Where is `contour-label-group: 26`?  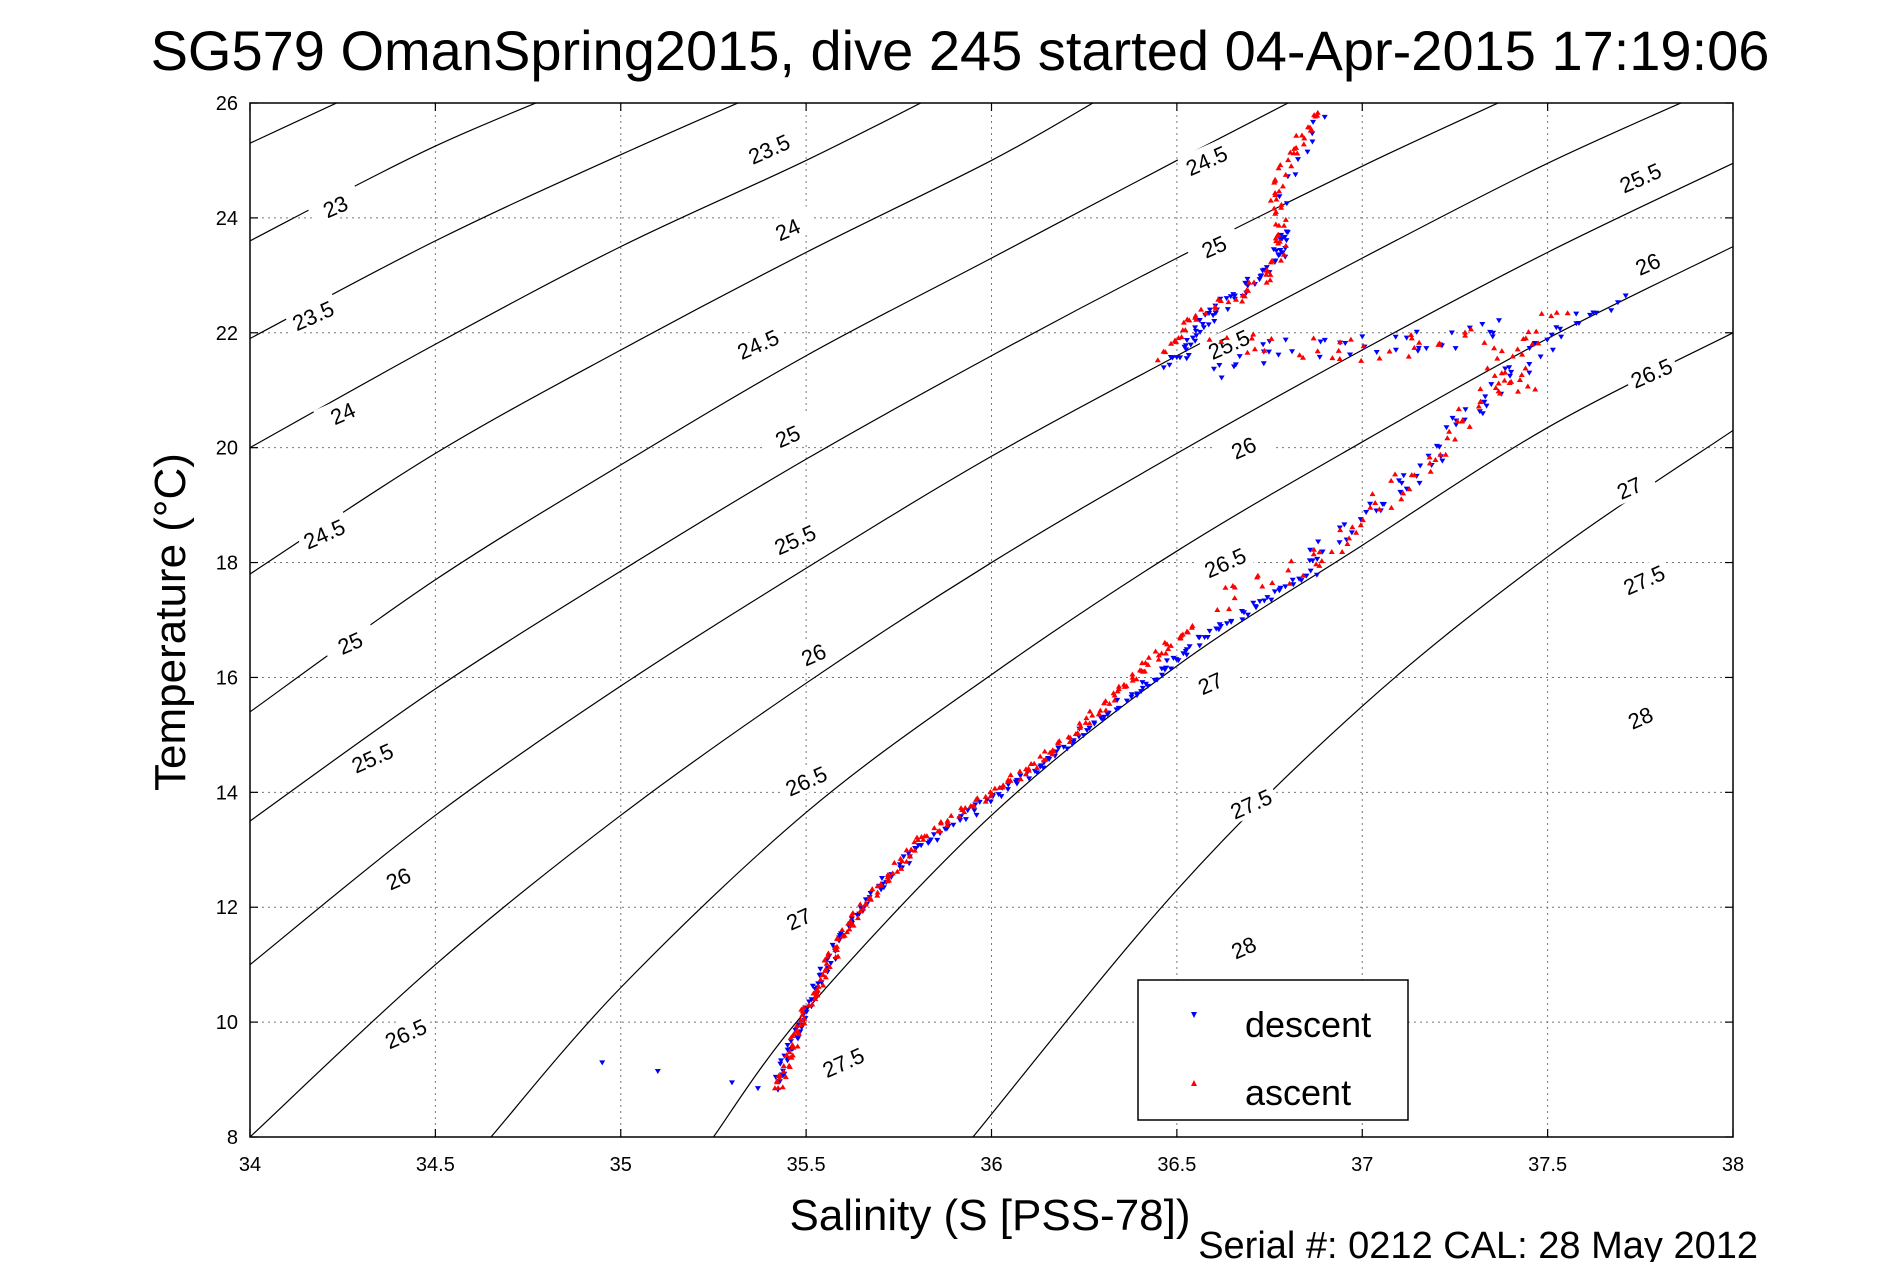 contour-label-group: 26 is located at coordinates (1243, 447).